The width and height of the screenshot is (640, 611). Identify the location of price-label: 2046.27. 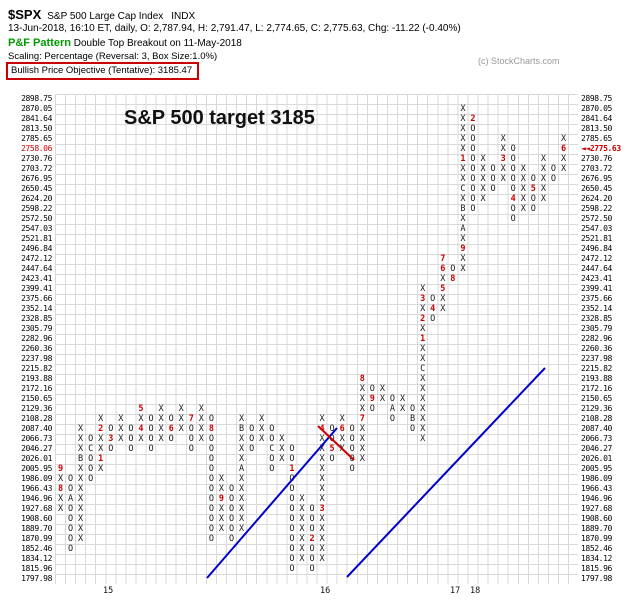
(596, 448).